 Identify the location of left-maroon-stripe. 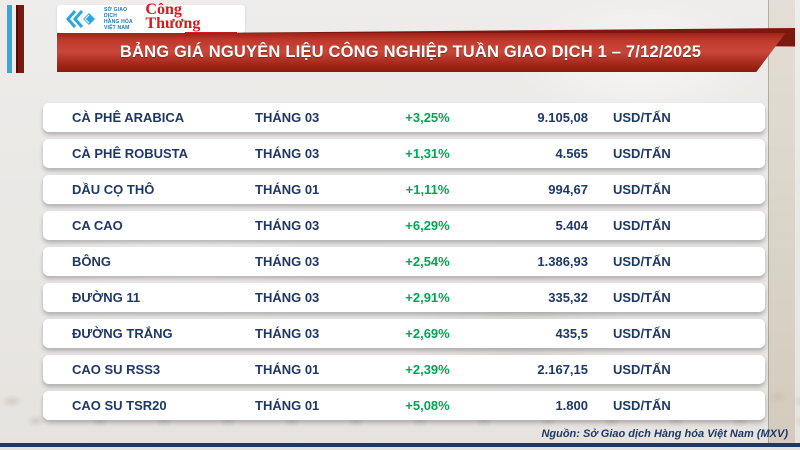
(20, 39).